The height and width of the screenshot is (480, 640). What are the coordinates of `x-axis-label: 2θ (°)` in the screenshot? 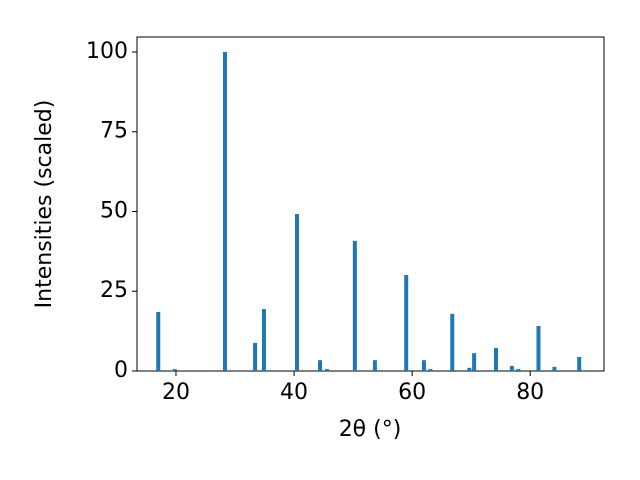 It's located at (370, 429).